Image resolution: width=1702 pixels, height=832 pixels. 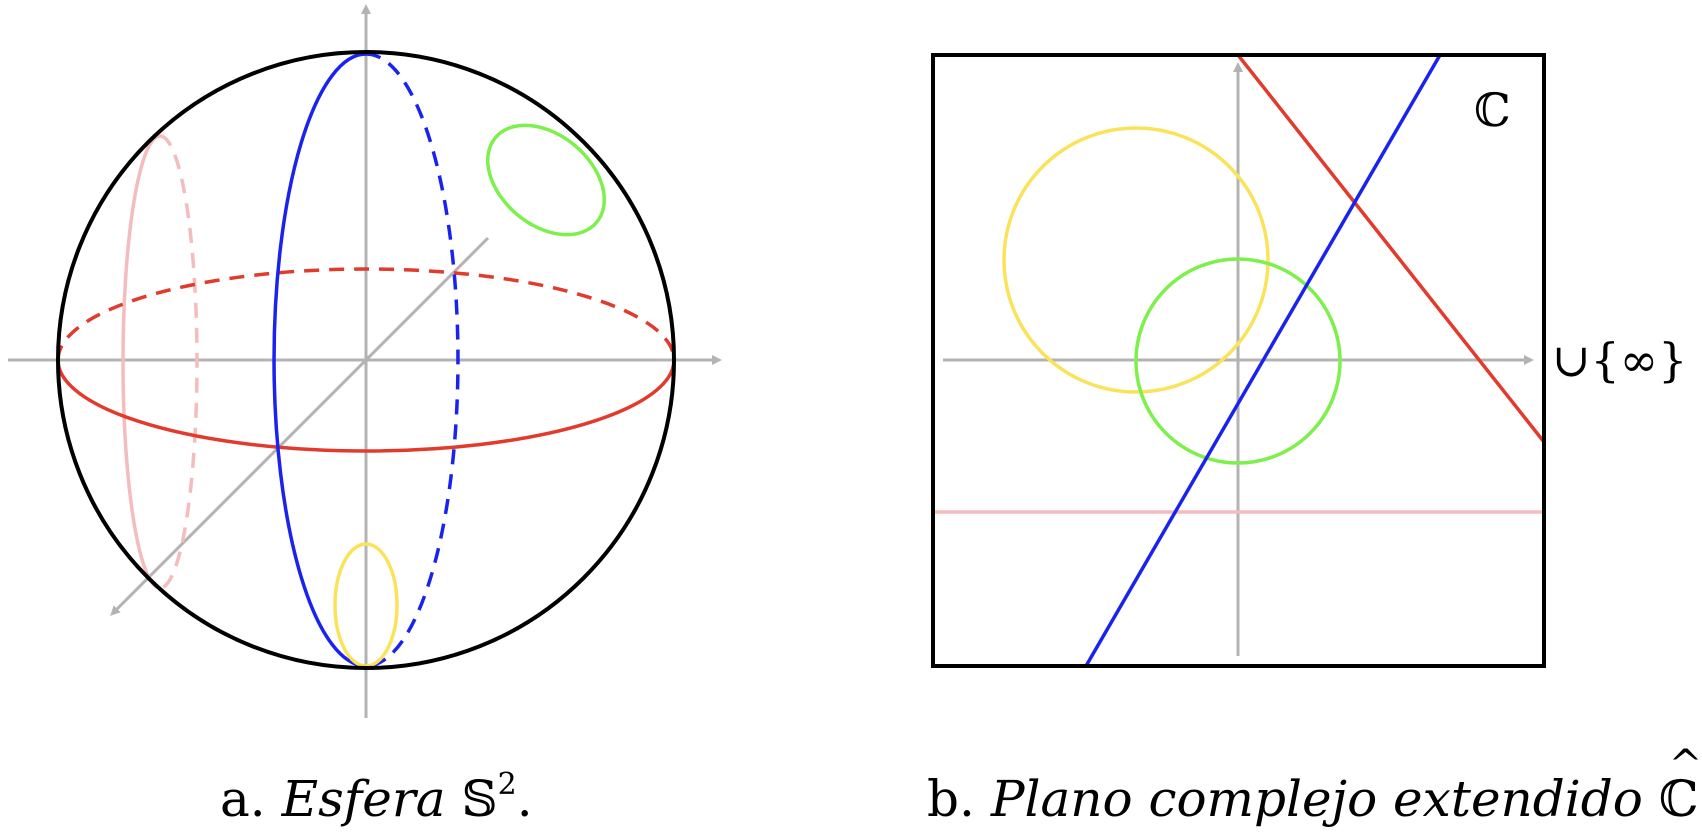 I want to click on blue-meridian-front, so click(x=319, y=360).